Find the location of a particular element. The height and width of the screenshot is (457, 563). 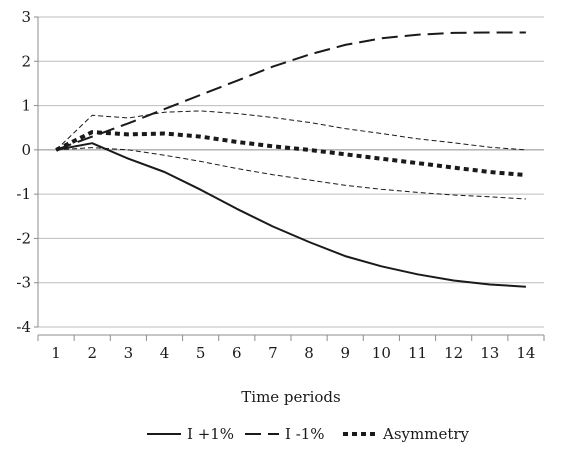

legend: I +1% I -1% Asymmetry is located at coordinates (308, 434).